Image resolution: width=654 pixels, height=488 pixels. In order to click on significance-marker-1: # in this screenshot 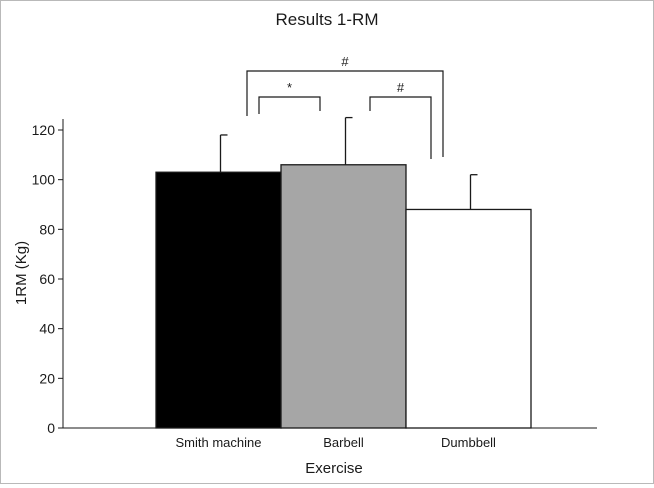, I will do `click(401, 87)`.